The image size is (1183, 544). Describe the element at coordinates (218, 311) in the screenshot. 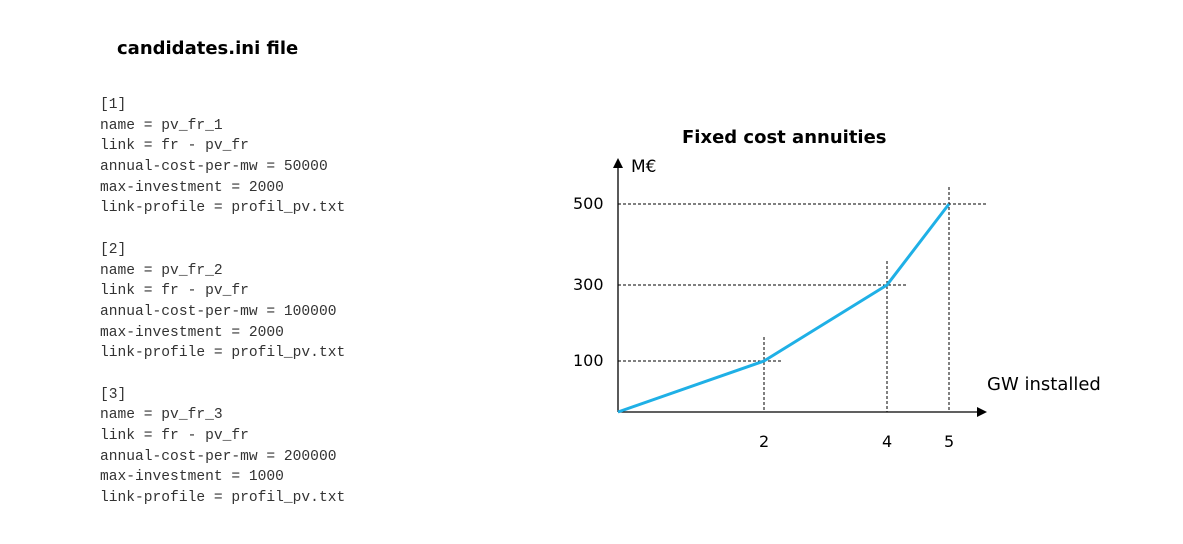

I see `code-line: annual-cost-per-mw = 100000` at that location.